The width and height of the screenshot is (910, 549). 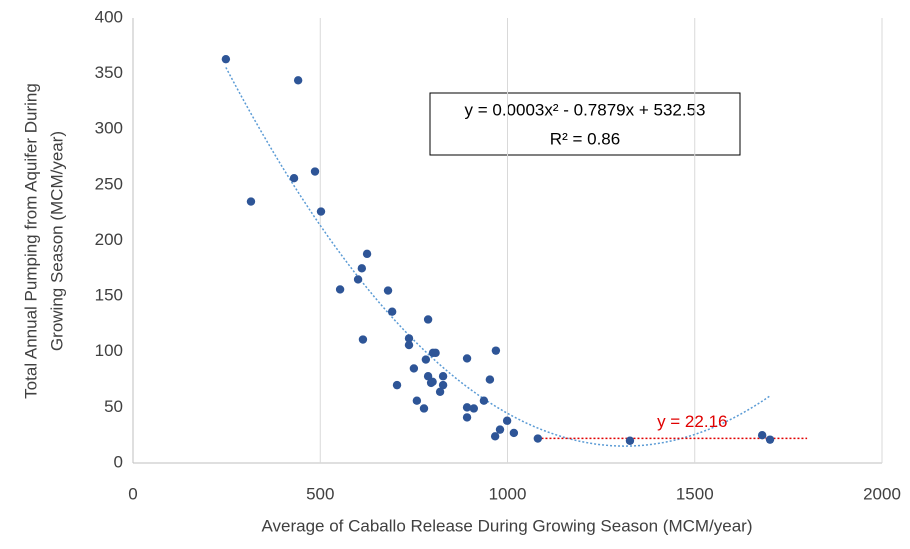 I want to click on y-tick-label: 0, so click(x=118, y=461).